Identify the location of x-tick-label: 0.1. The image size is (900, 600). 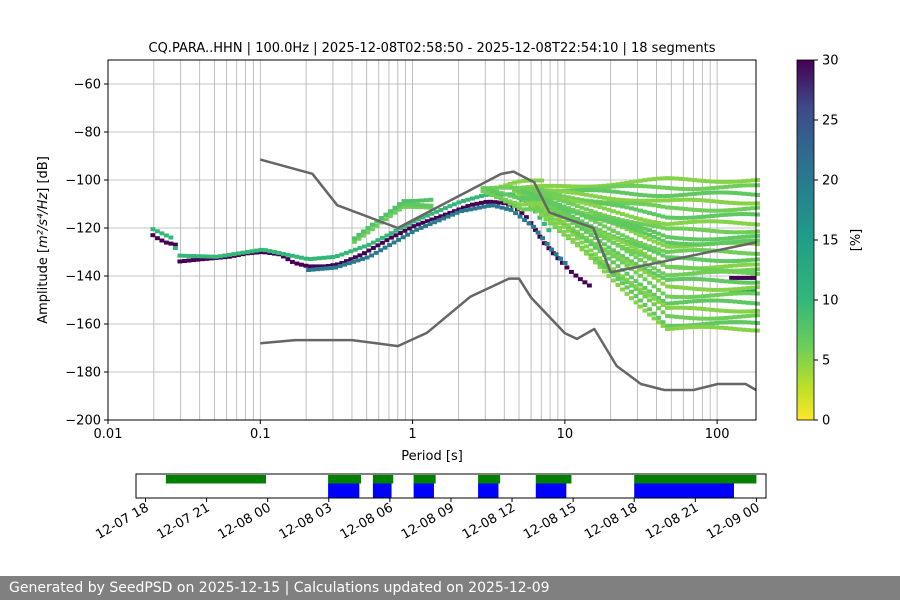
(260, 434).